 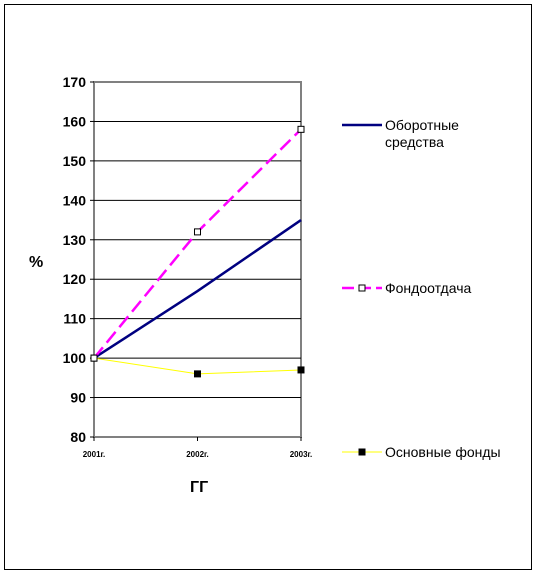 I want to click on legend-label: Оборотные, so click(x=422, y=125).